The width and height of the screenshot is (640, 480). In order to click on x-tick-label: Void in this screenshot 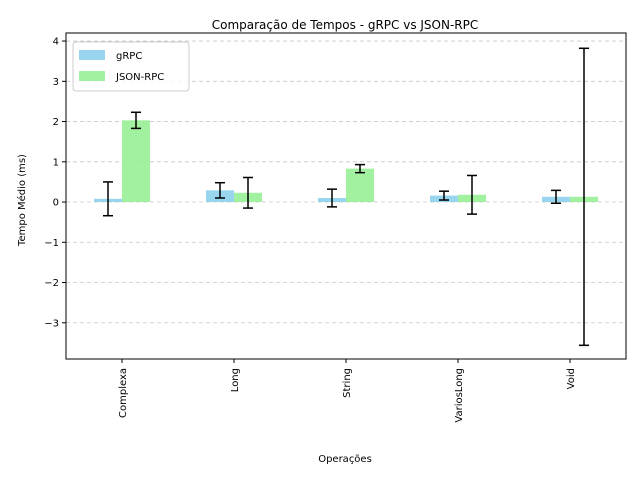, I will do `click(571, 378)`.